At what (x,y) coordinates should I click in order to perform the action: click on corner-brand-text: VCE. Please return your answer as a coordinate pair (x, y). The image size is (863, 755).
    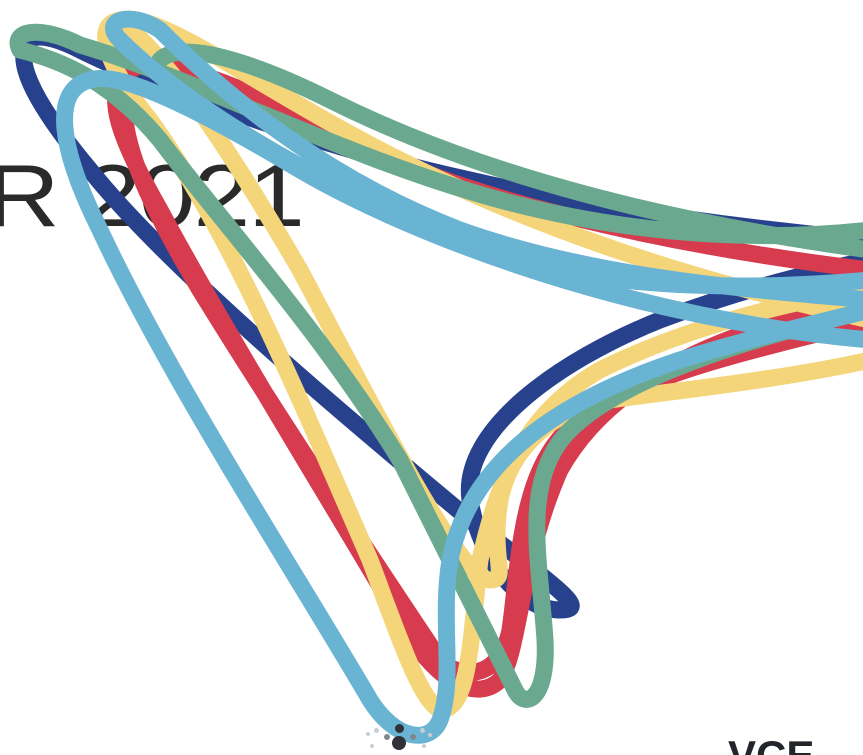
    Looking at the image, I should click on (771, 745).